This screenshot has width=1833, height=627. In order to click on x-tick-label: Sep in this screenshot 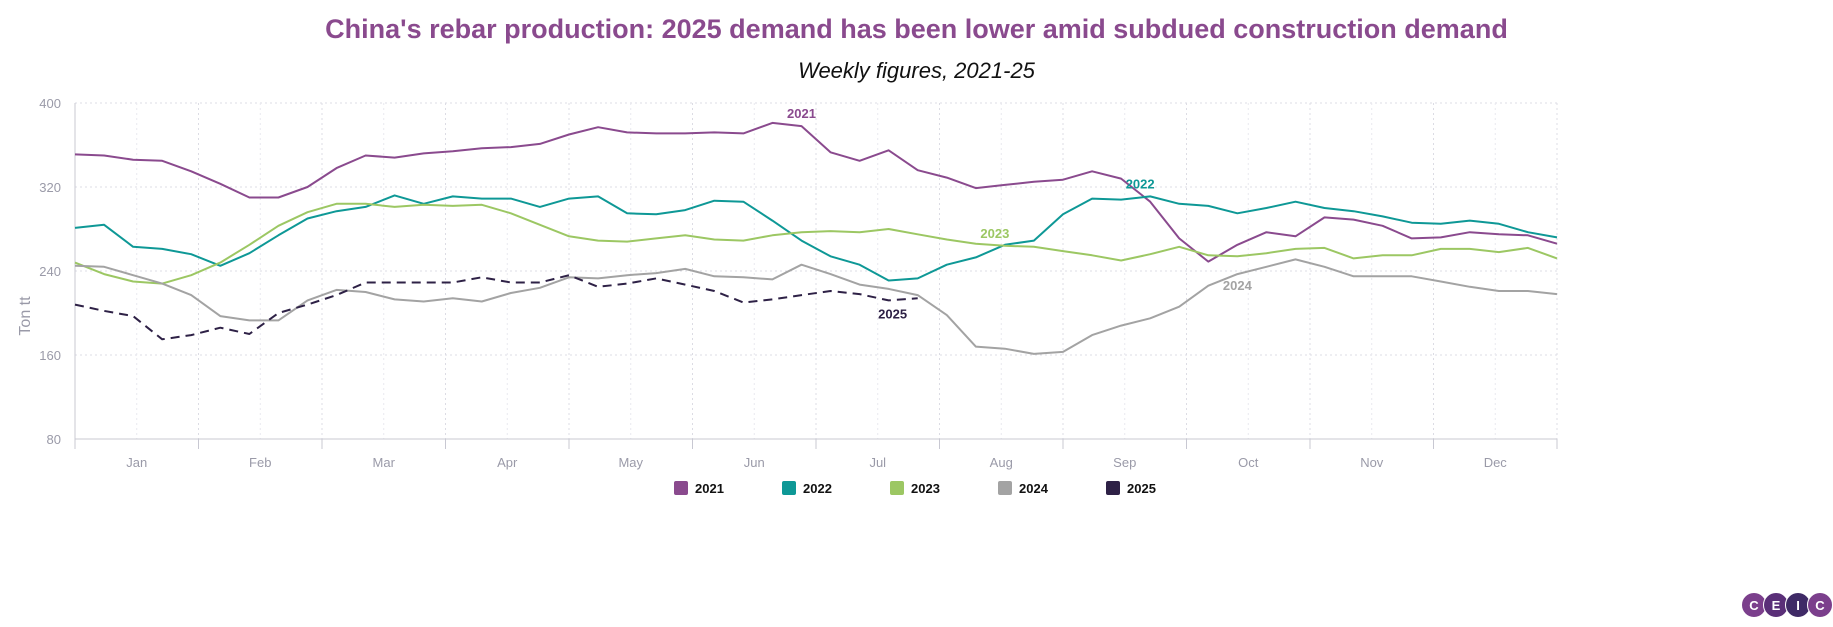, I will do `click(1124, 462)`.